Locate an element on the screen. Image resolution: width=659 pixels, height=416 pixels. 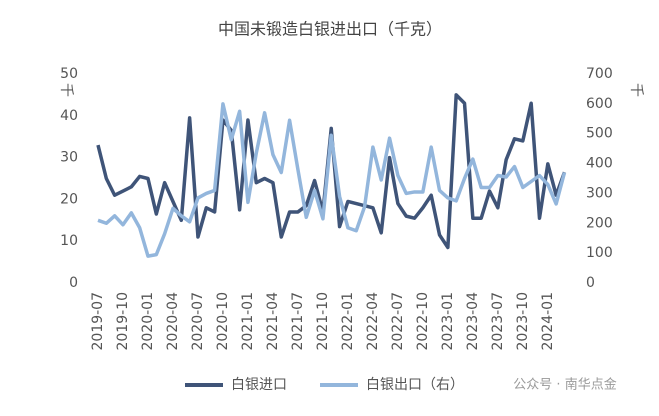
y2-tick-label: 200 is located at coordinates (599, 223).